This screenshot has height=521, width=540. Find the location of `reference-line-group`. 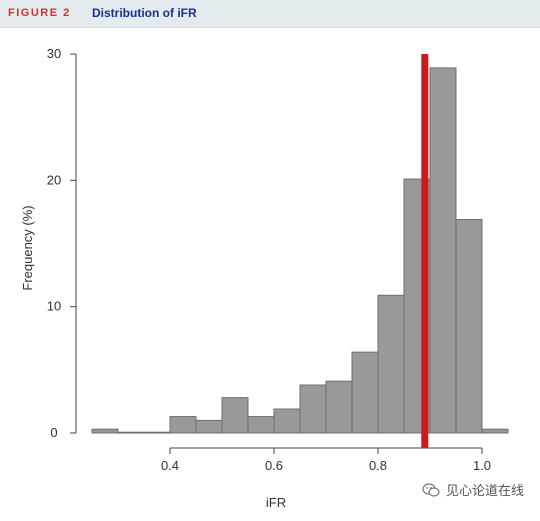

reference-line-group is located at coordinates (425, 251).